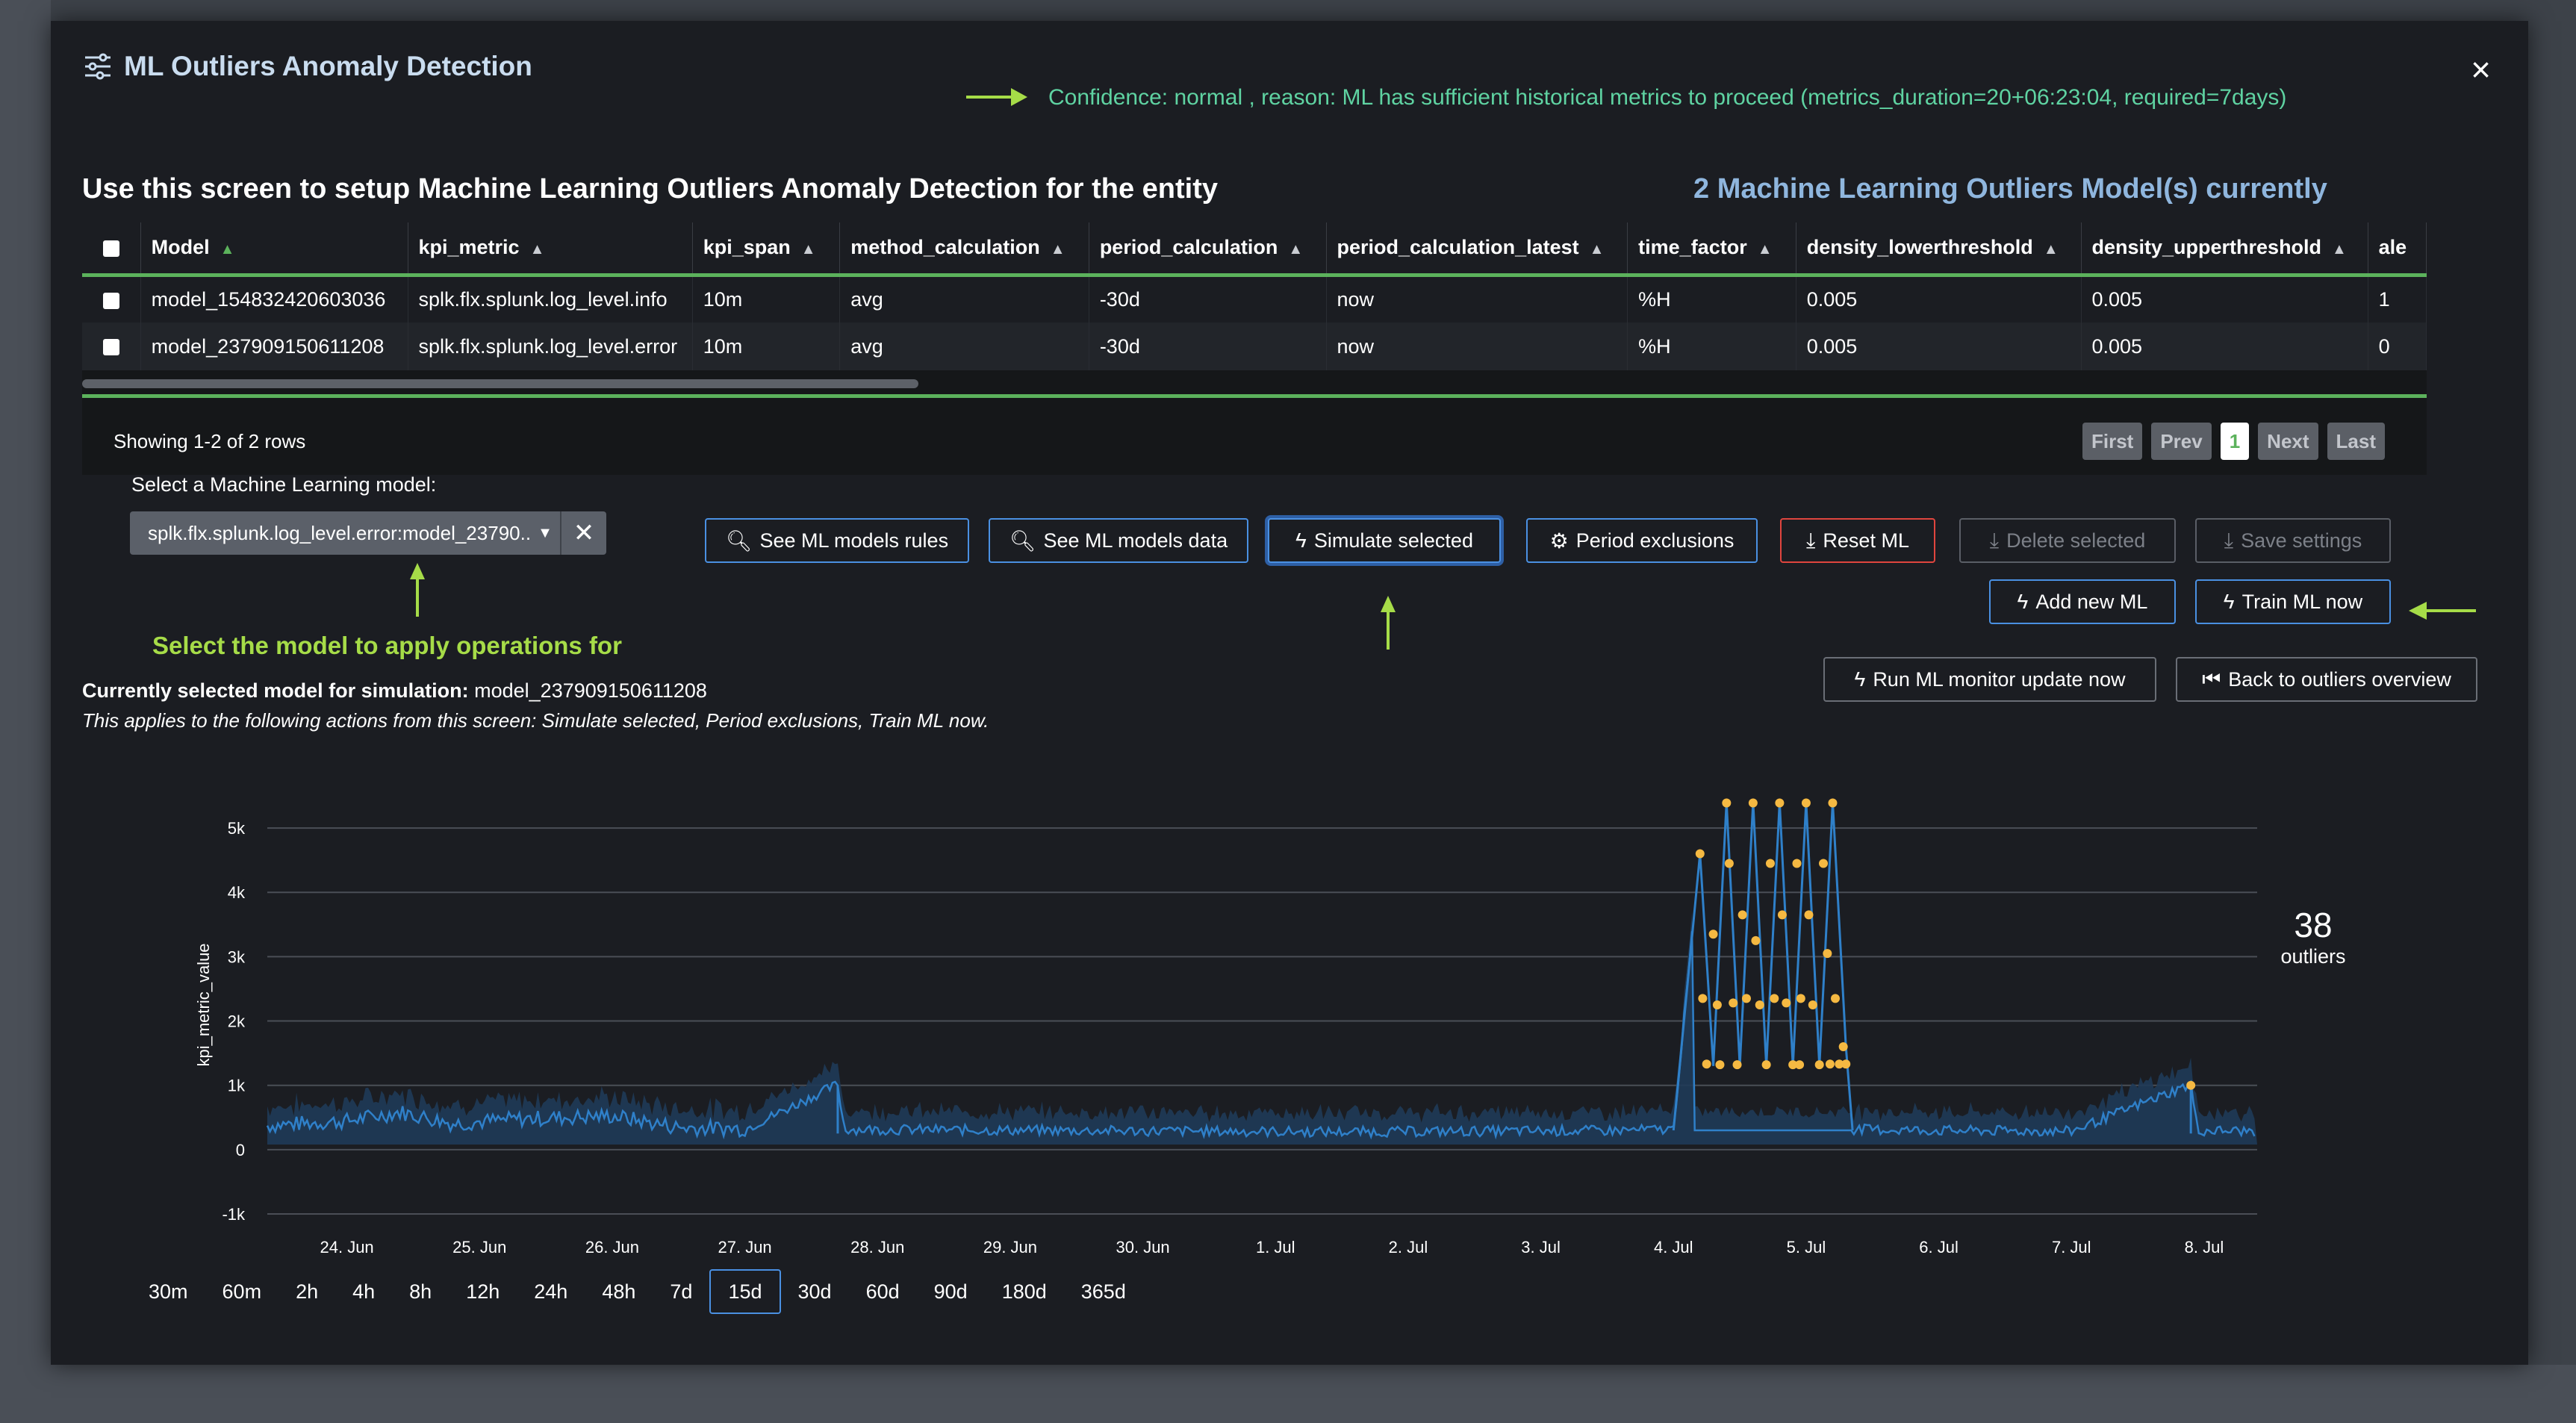  What do you see at coordinates (551, 1291) in the screenshot?
I see `time-range-24h: 24h` at bounding box center [551, 1291].